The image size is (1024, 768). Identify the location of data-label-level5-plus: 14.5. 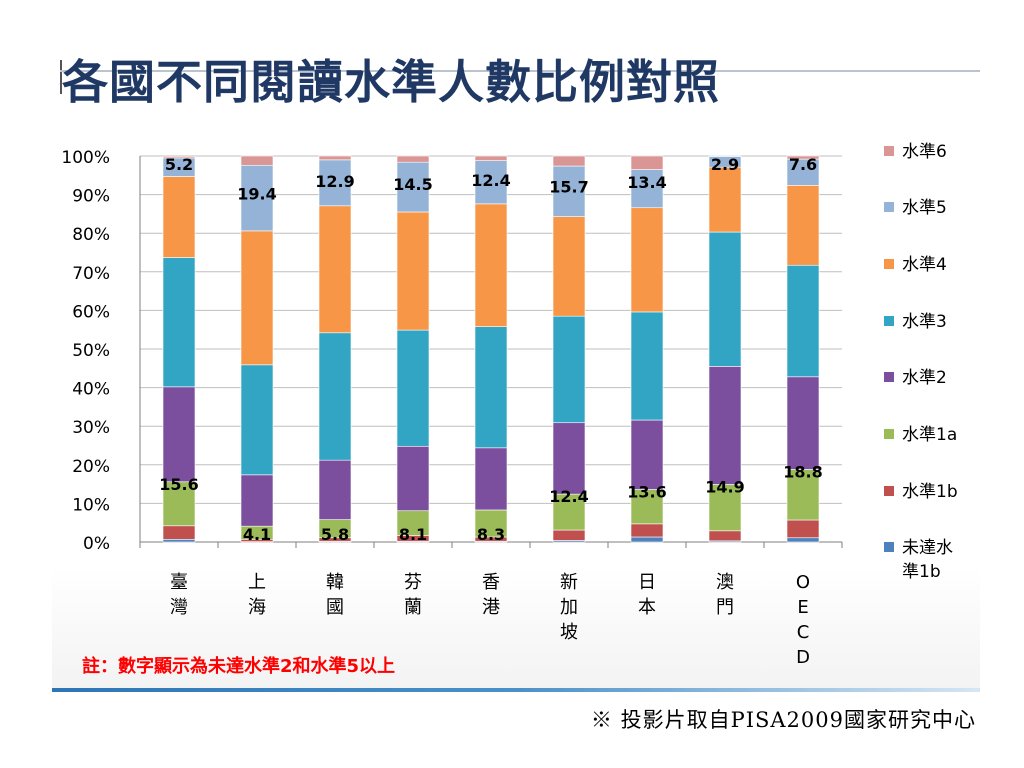
(412, 184).